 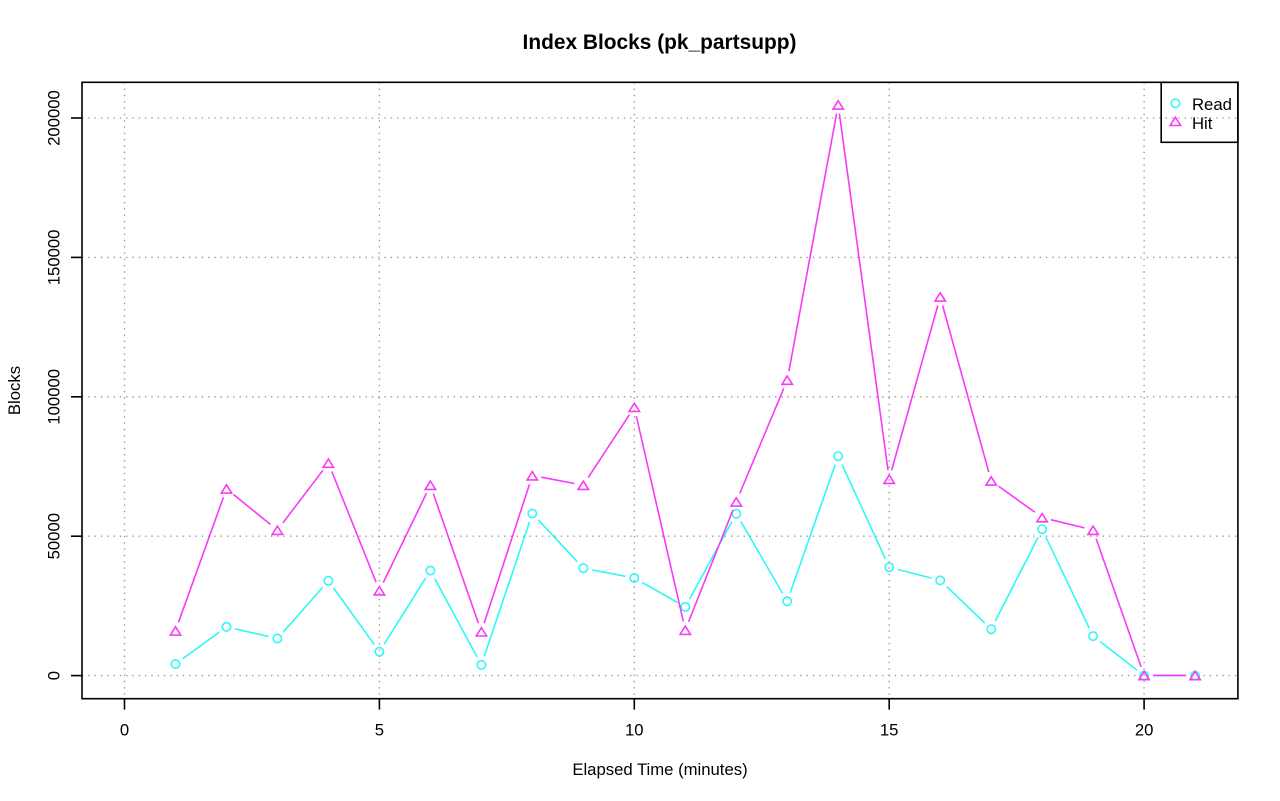 What do you see at coordinates (659, 769) in the screenshot?
I see `svg-text: Elapsed Time (minutes)` at bounding box center [659, 769].